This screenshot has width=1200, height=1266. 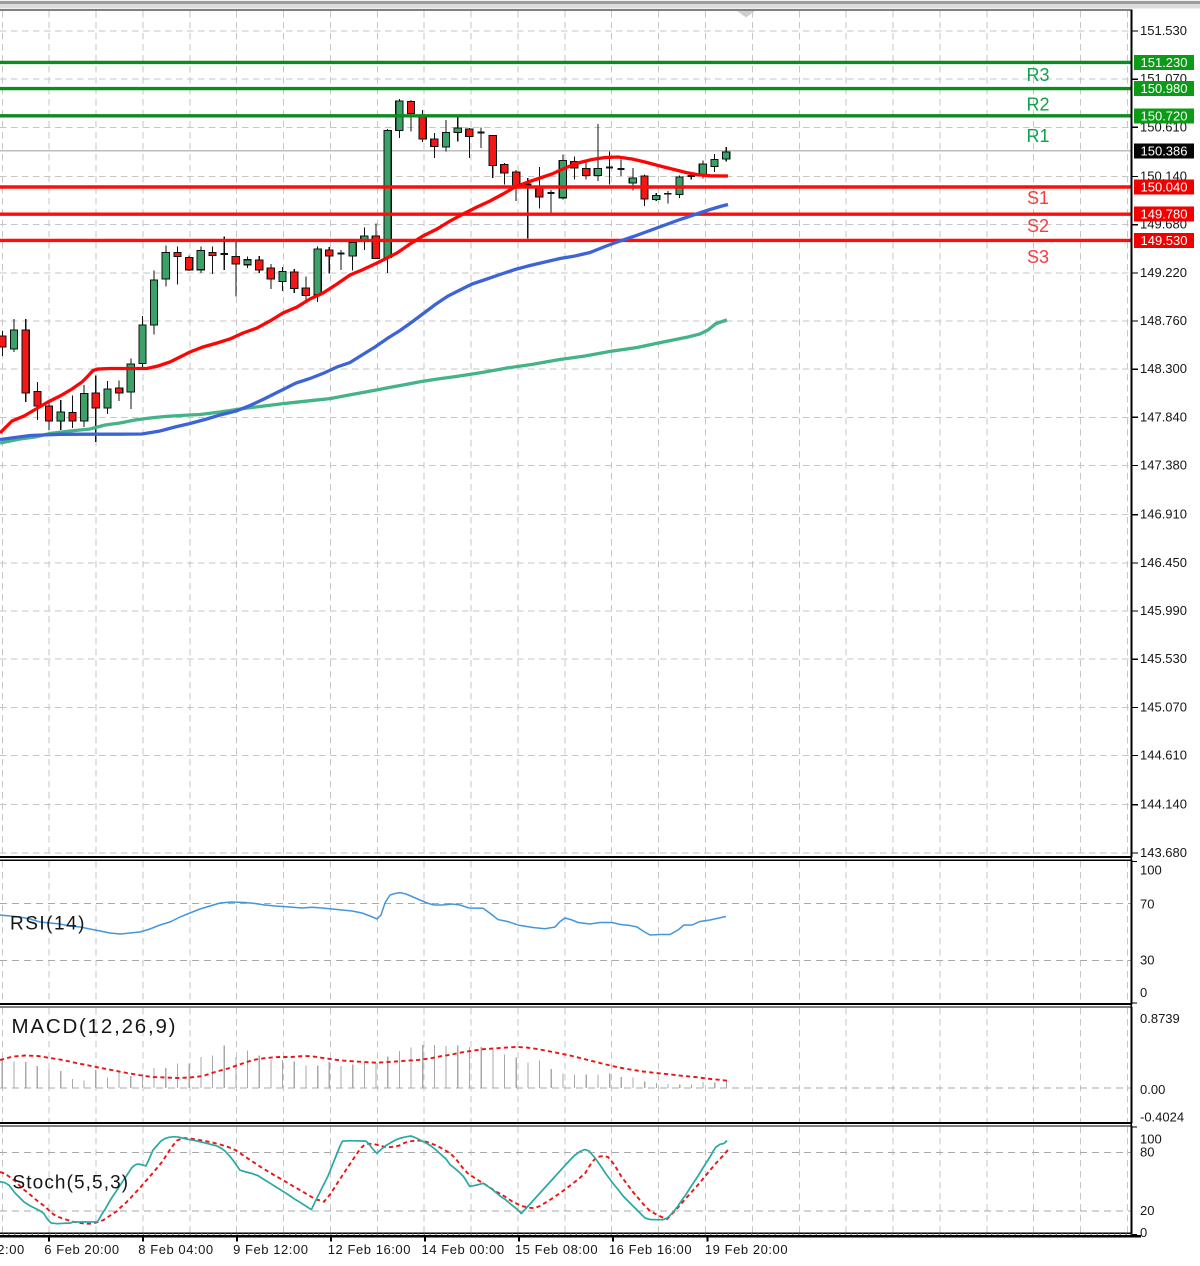 What do you see at coordinates (1037, 136) in the screenshot?
I see `svg-text: R1` at bounding box center [1037, 136].